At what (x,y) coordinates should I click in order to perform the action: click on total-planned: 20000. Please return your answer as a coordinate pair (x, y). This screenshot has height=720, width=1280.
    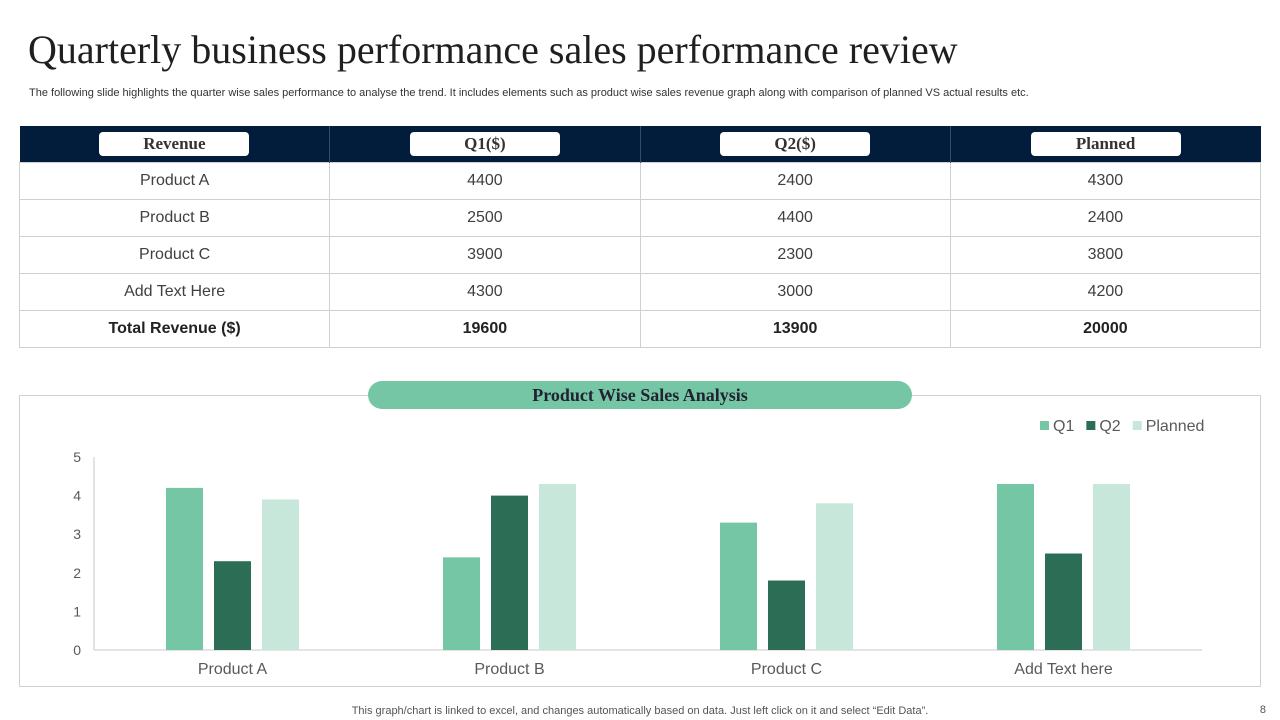
    Looking at the image, I should click on (1105, 329).